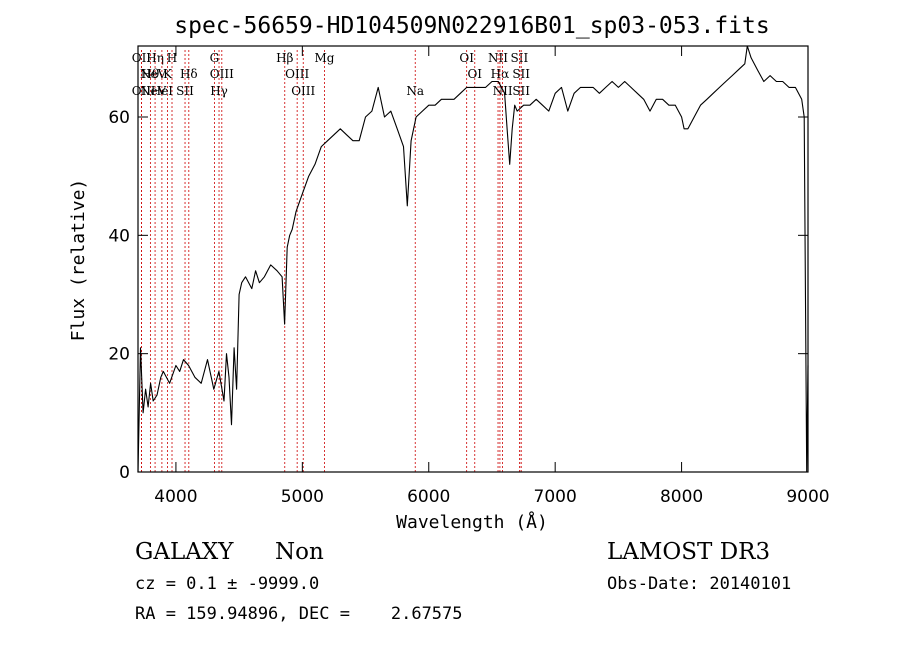 The height and width of the screenshot is (649, 900). What do you see at coordinates (184, 552) in the screenshot?
I see `object-class: GALAXY` at bounding box center [184, 552].